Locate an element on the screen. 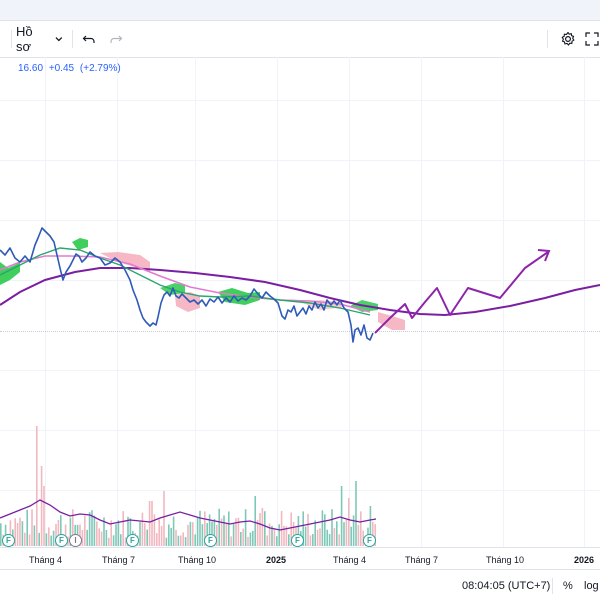 The image size is (600, 601). redo-icon is located at coordinates (116, 39).